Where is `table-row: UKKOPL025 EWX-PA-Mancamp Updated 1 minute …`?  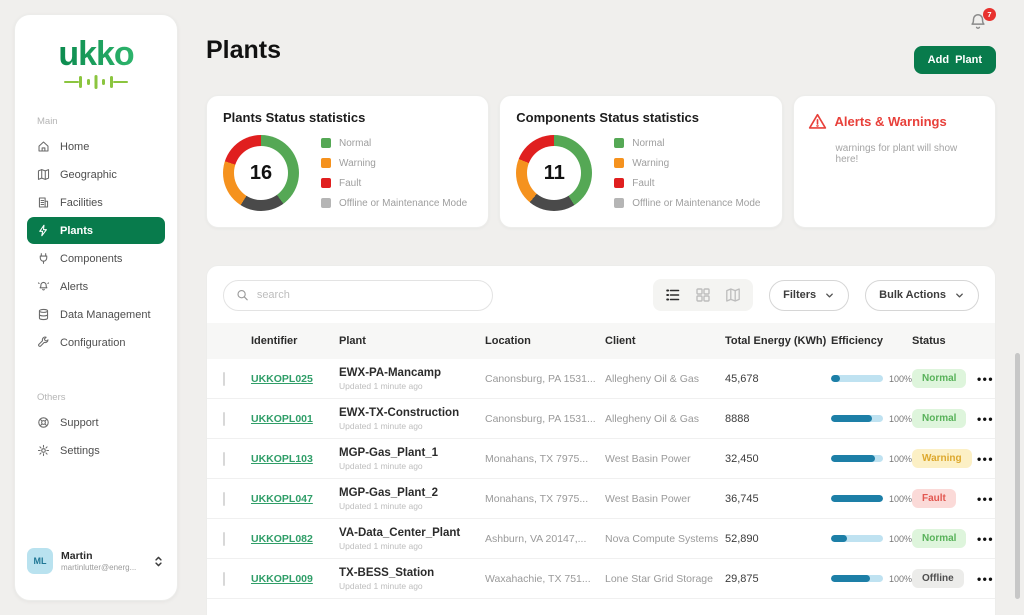 table-row: UKKOPL025 EWX-PA-Mancamp Updated 1 minute … is located at coordinates (601, 379).